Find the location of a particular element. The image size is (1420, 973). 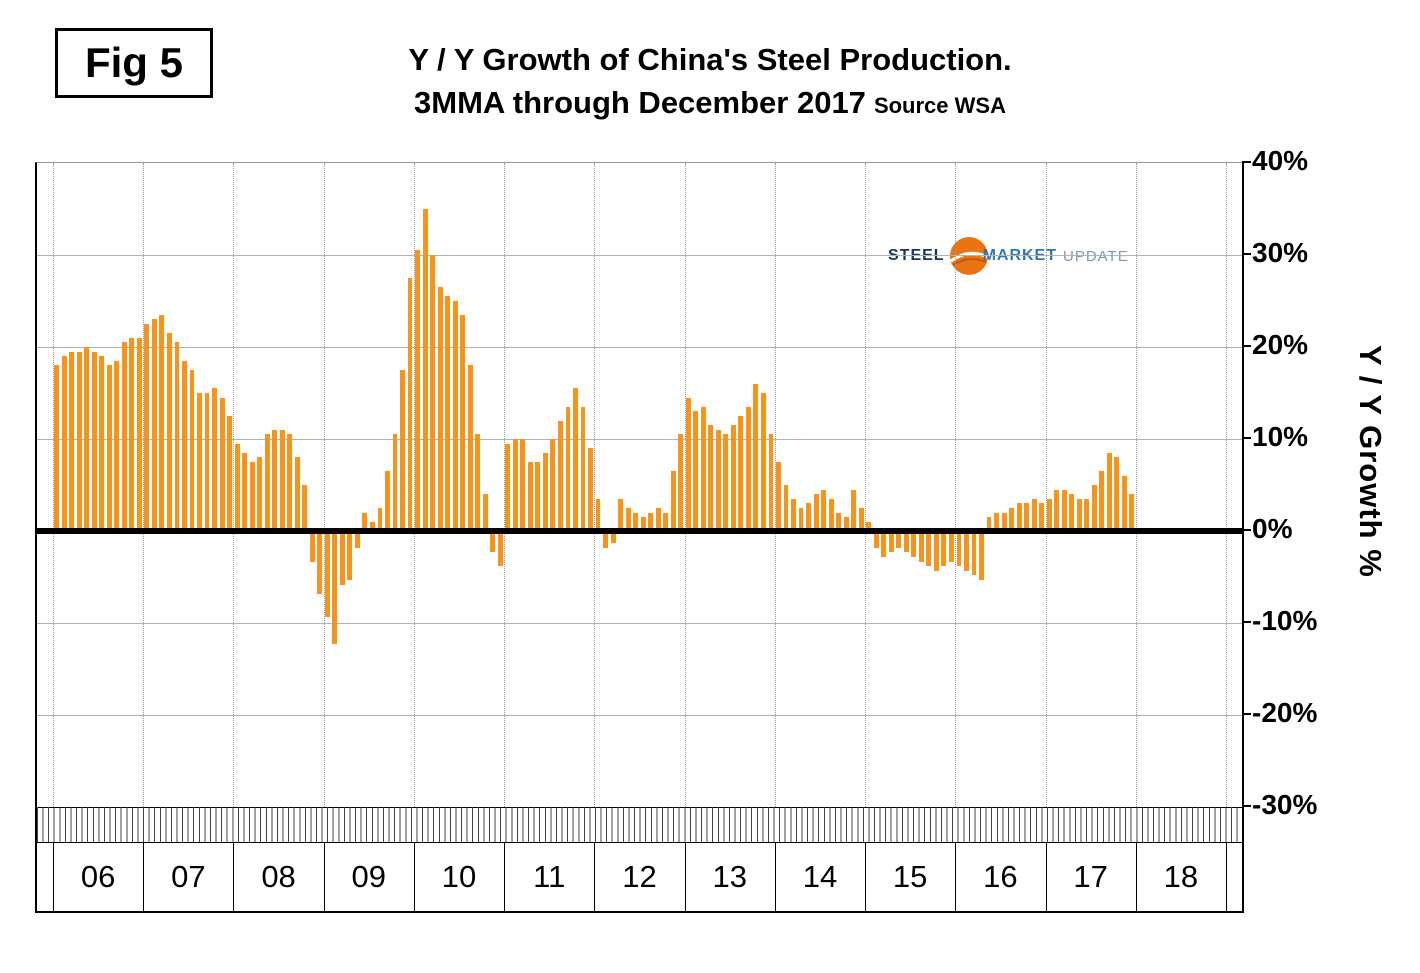

y-axis-tick-label: 40% is located at coordinates (1280, 160).